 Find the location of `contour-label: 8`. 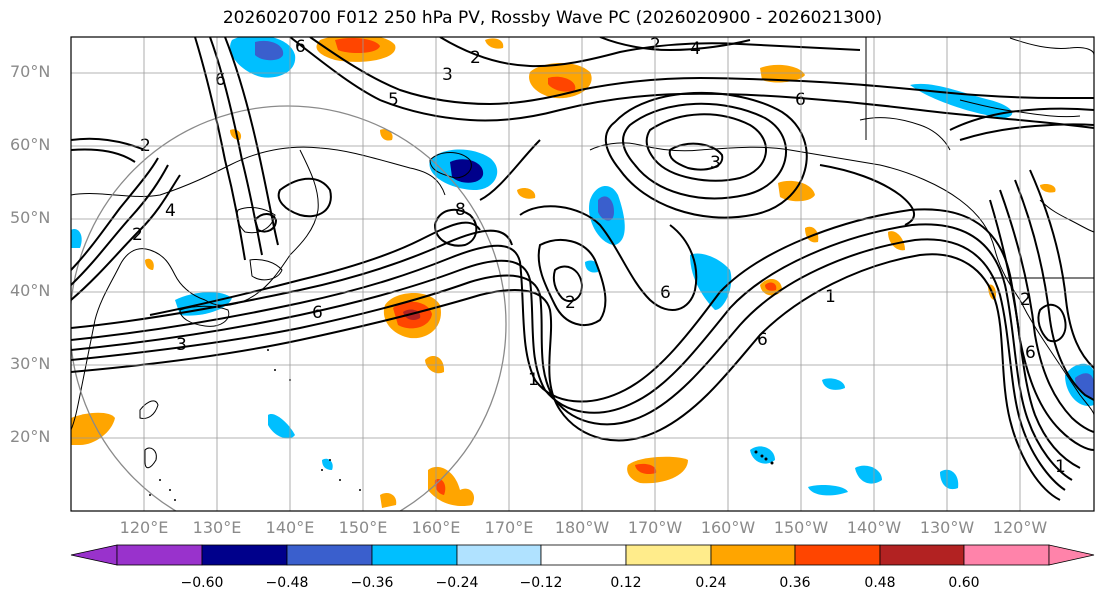

contour-label: 8 is located at coordinates (460, 210).